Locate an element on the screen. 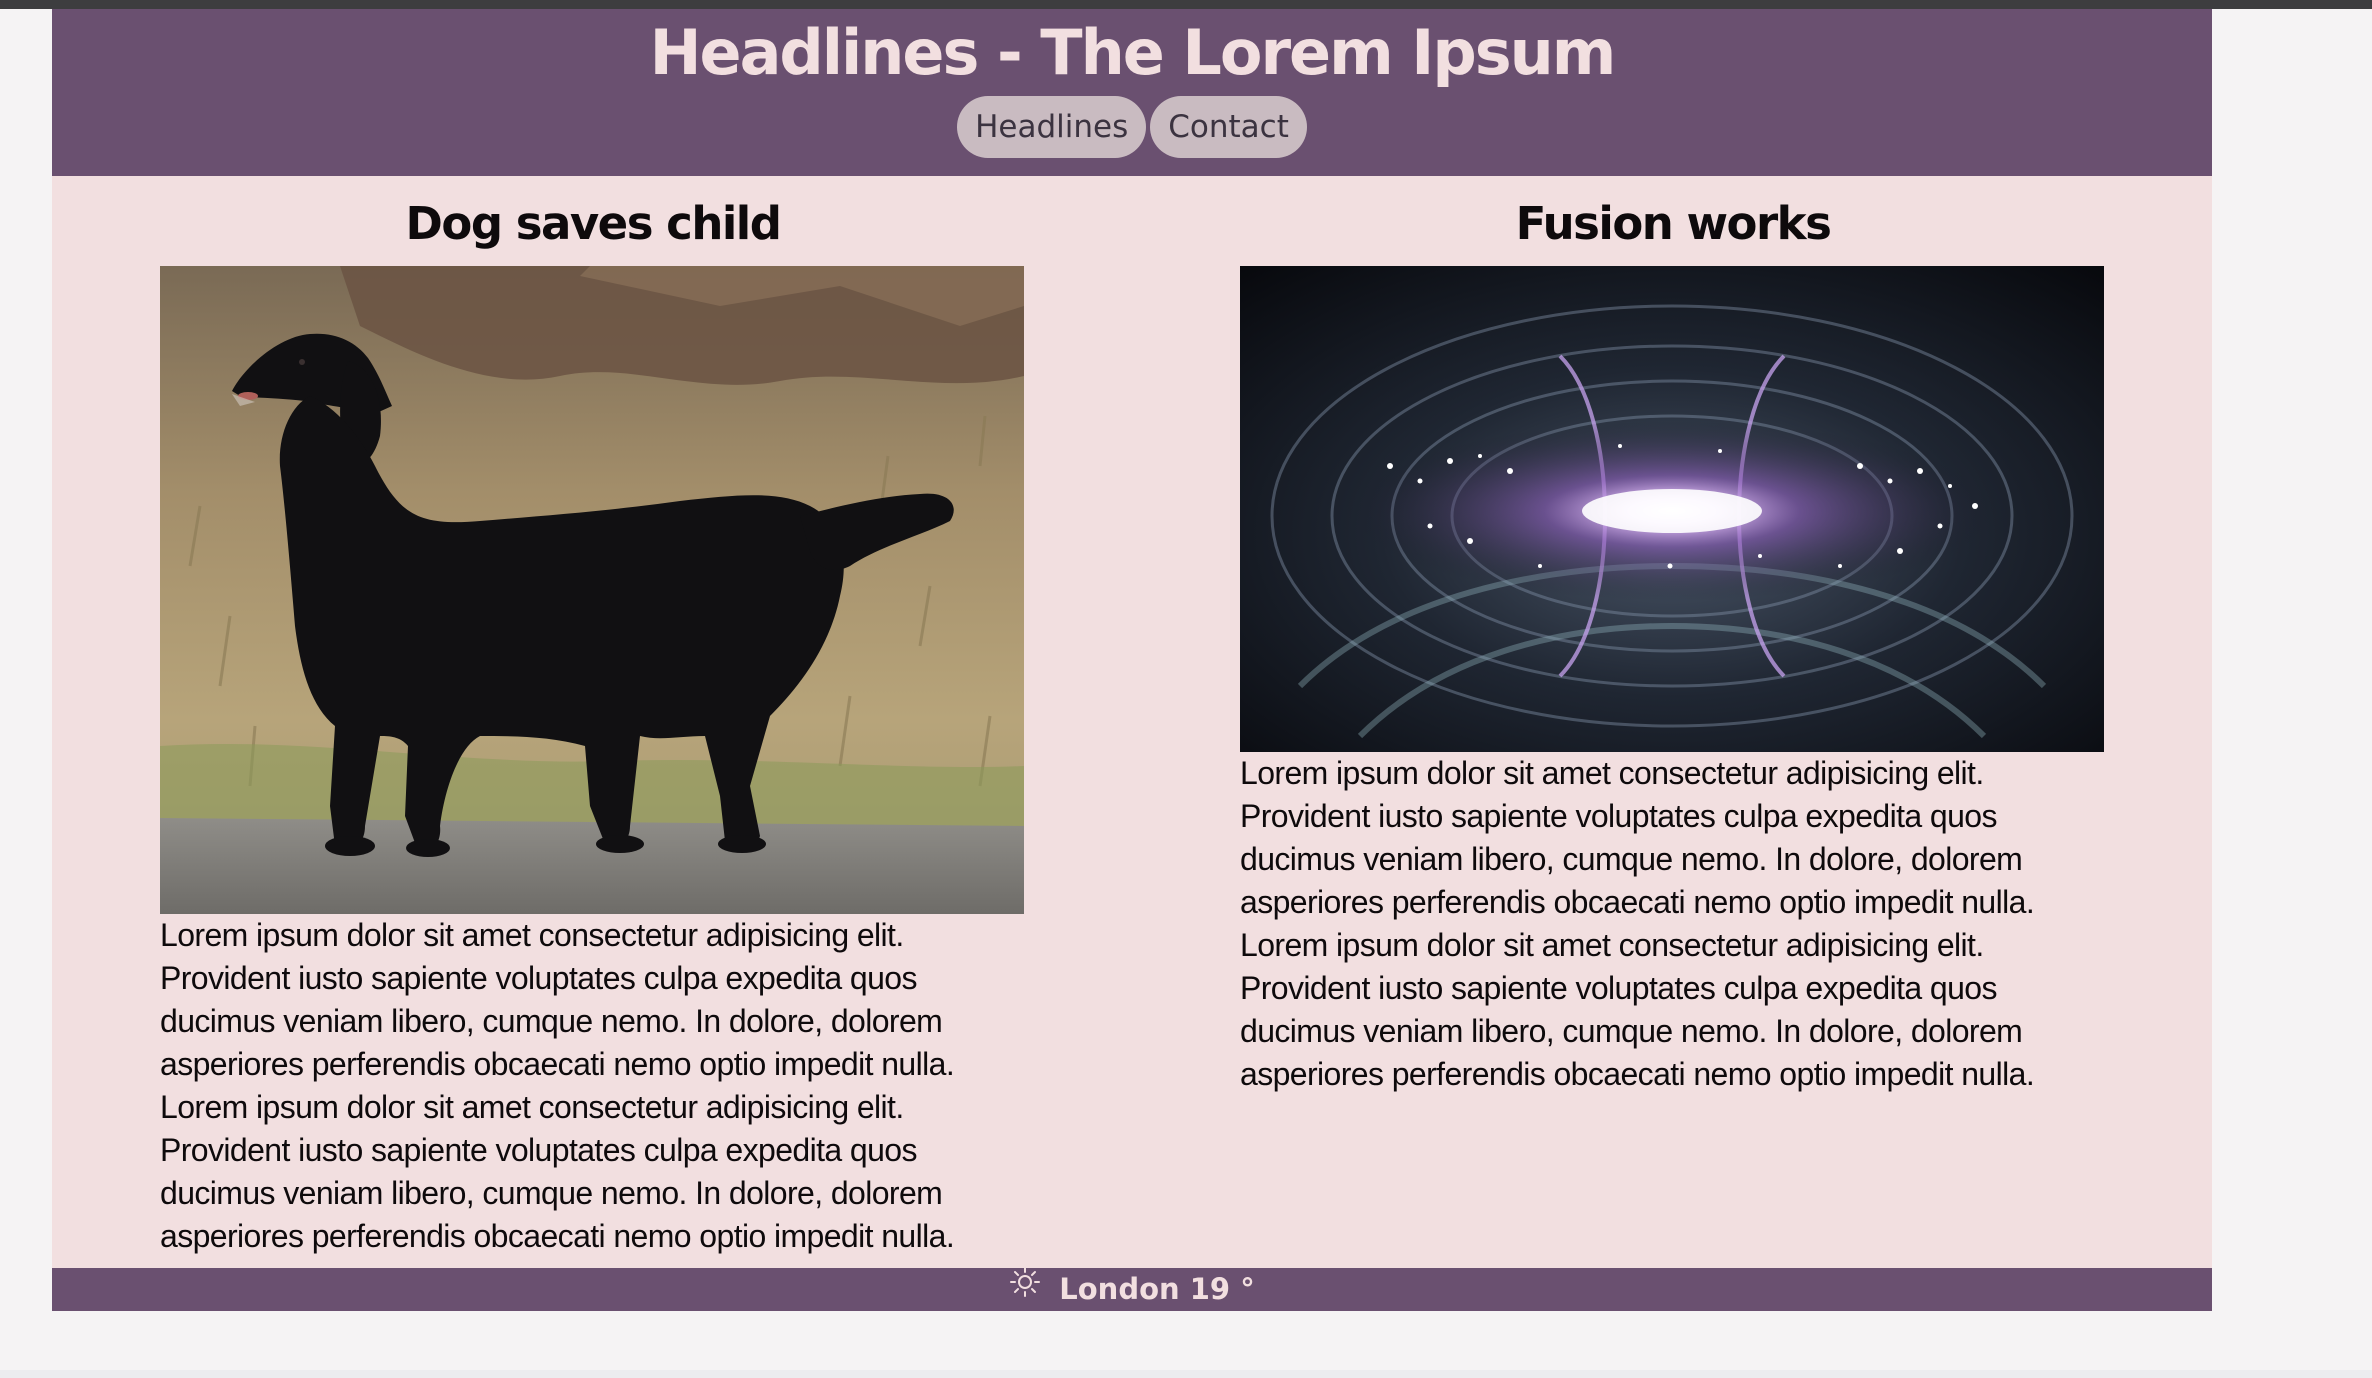  article-title: Dog saves child is located at coordinates (593, 223).